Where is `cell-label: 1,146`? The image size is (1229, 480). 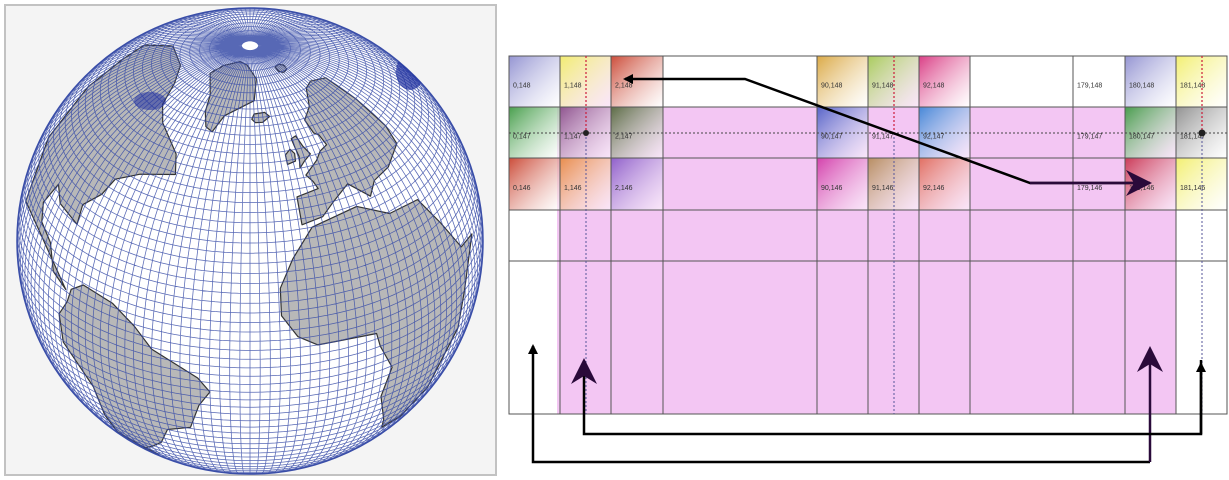
cell-label: 1,146 is located at coordinates (573, 188).